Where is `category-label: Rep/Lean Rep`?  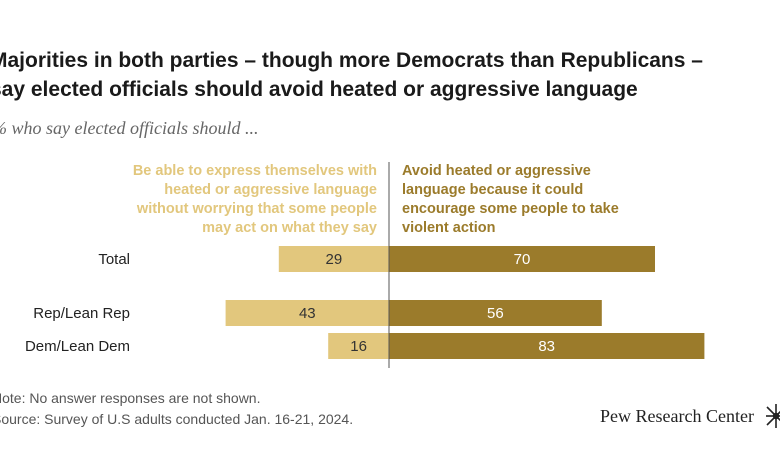
category-label: Rep/Lean Rep is located at coordinates (81, 313).